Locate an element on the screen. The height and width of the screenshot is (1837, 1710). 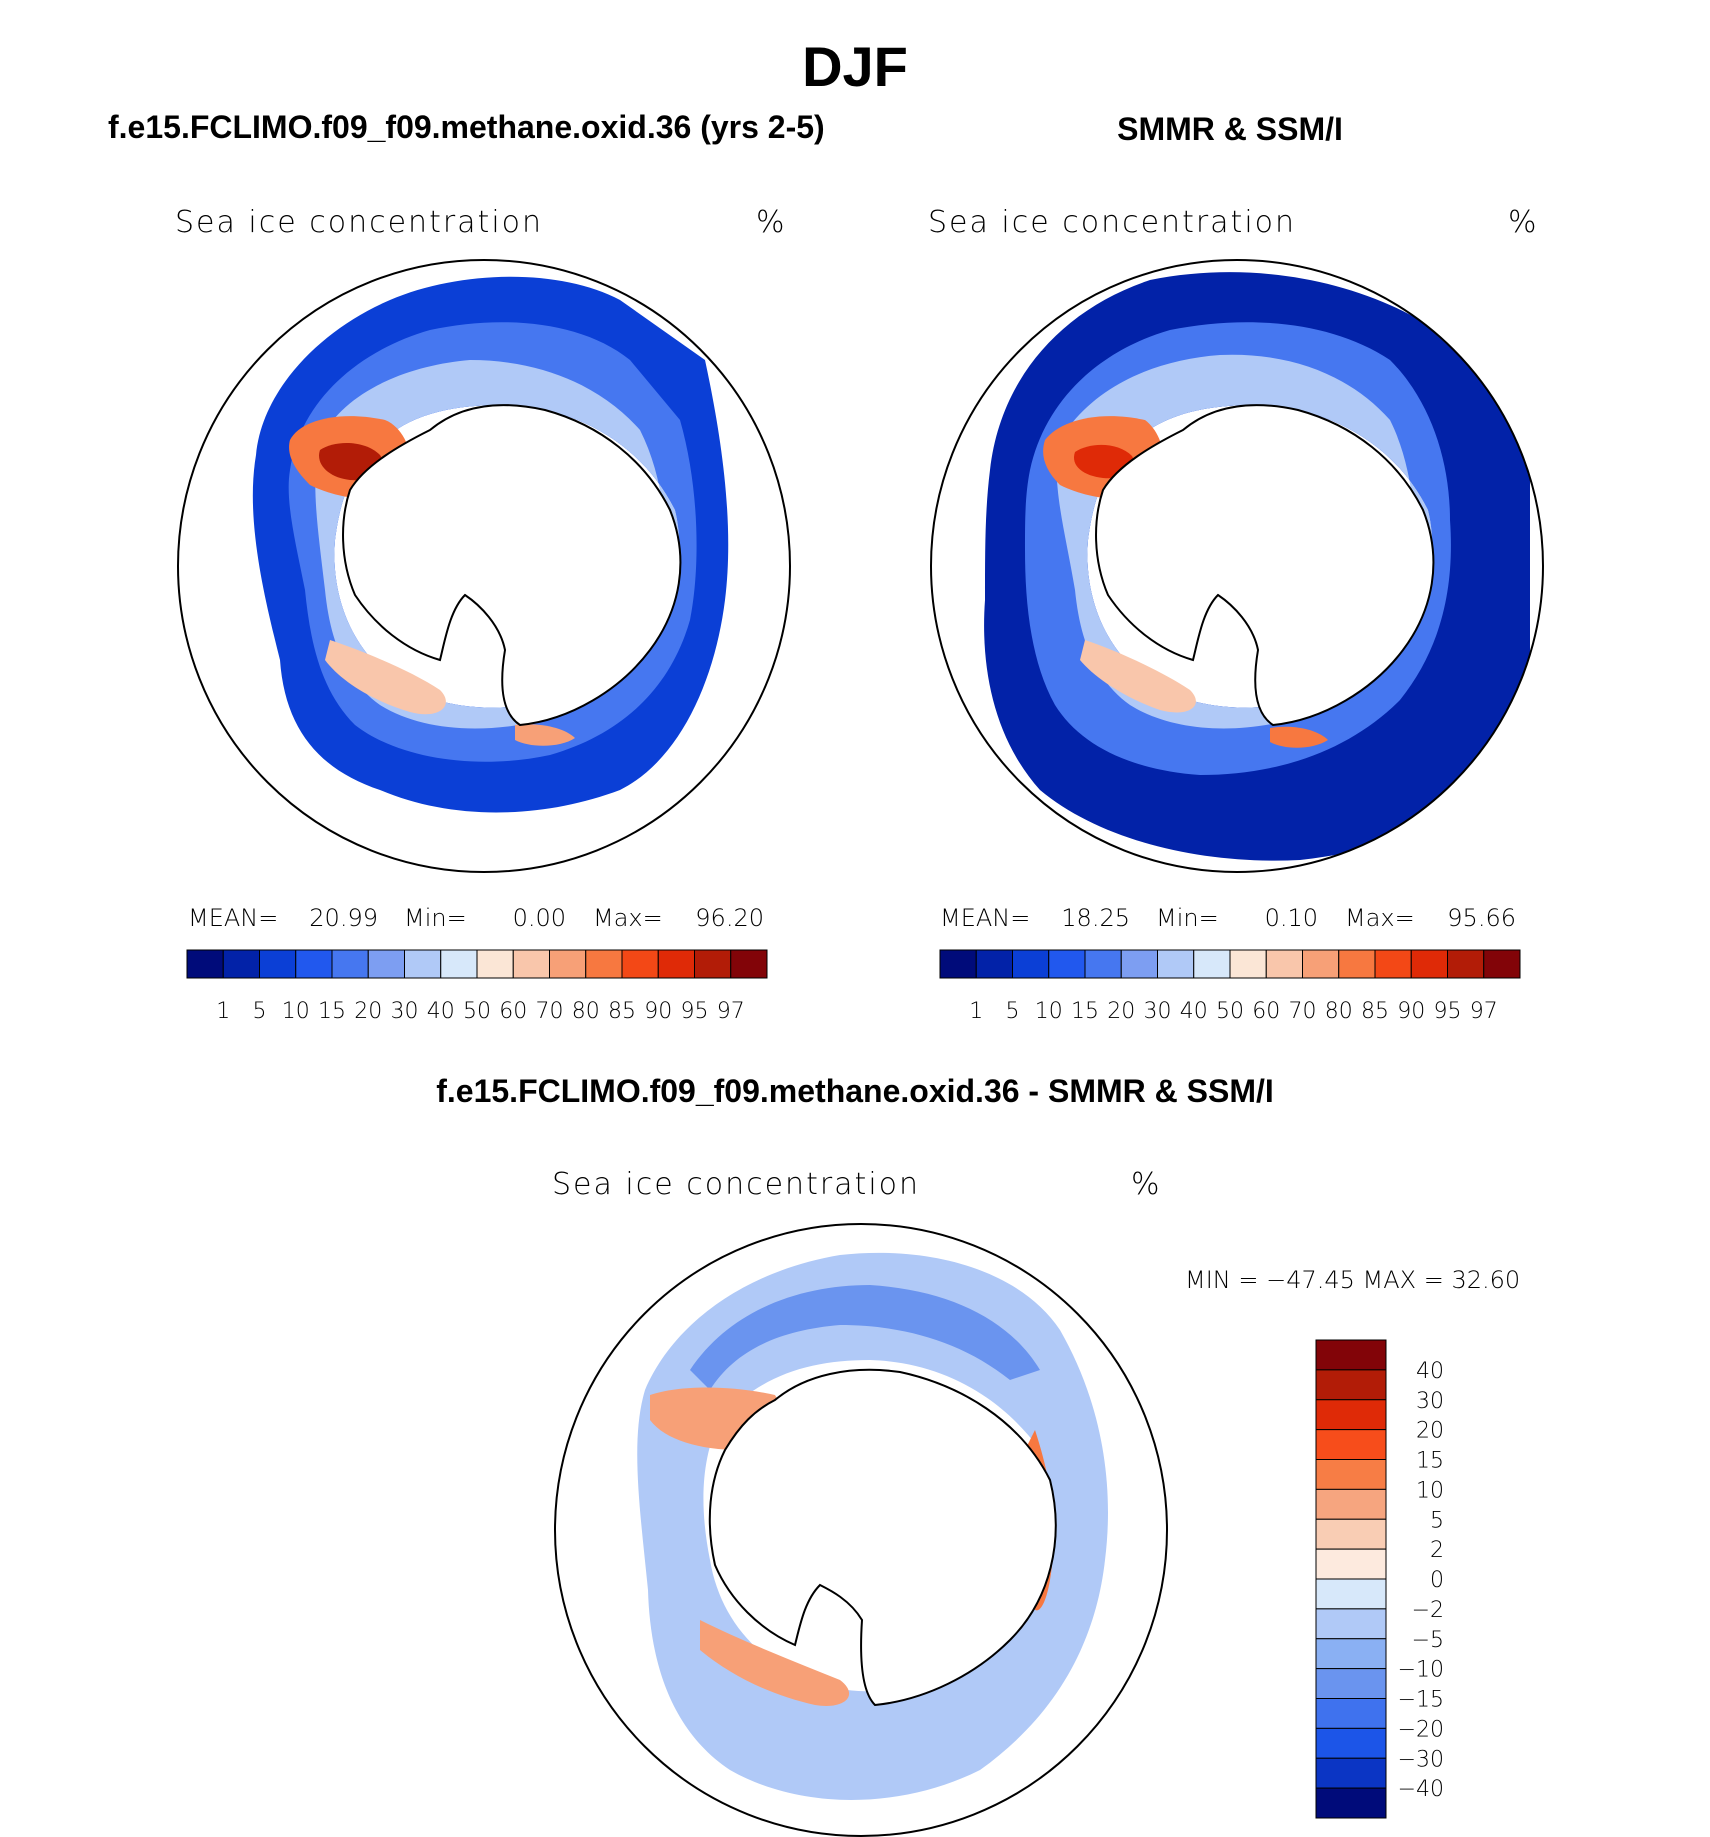
model-ross-high is located at coordinates (385, 677).